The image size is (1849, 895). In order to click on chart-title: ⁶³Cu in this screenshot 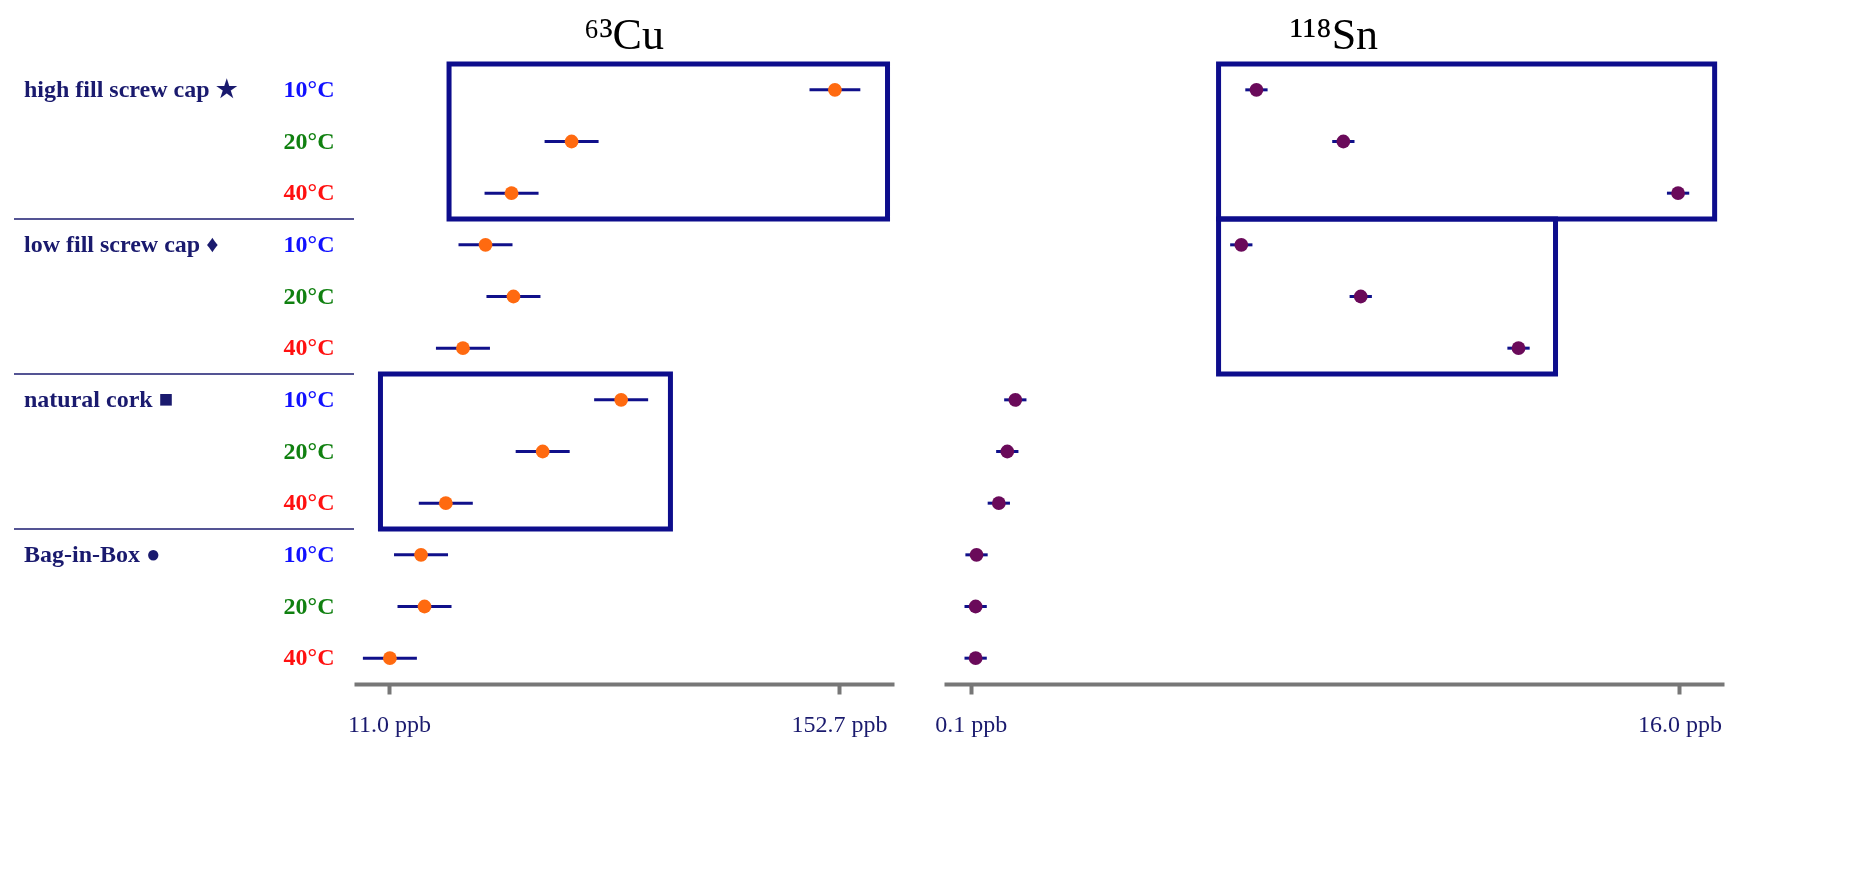, I will do `click(624, 34)`.